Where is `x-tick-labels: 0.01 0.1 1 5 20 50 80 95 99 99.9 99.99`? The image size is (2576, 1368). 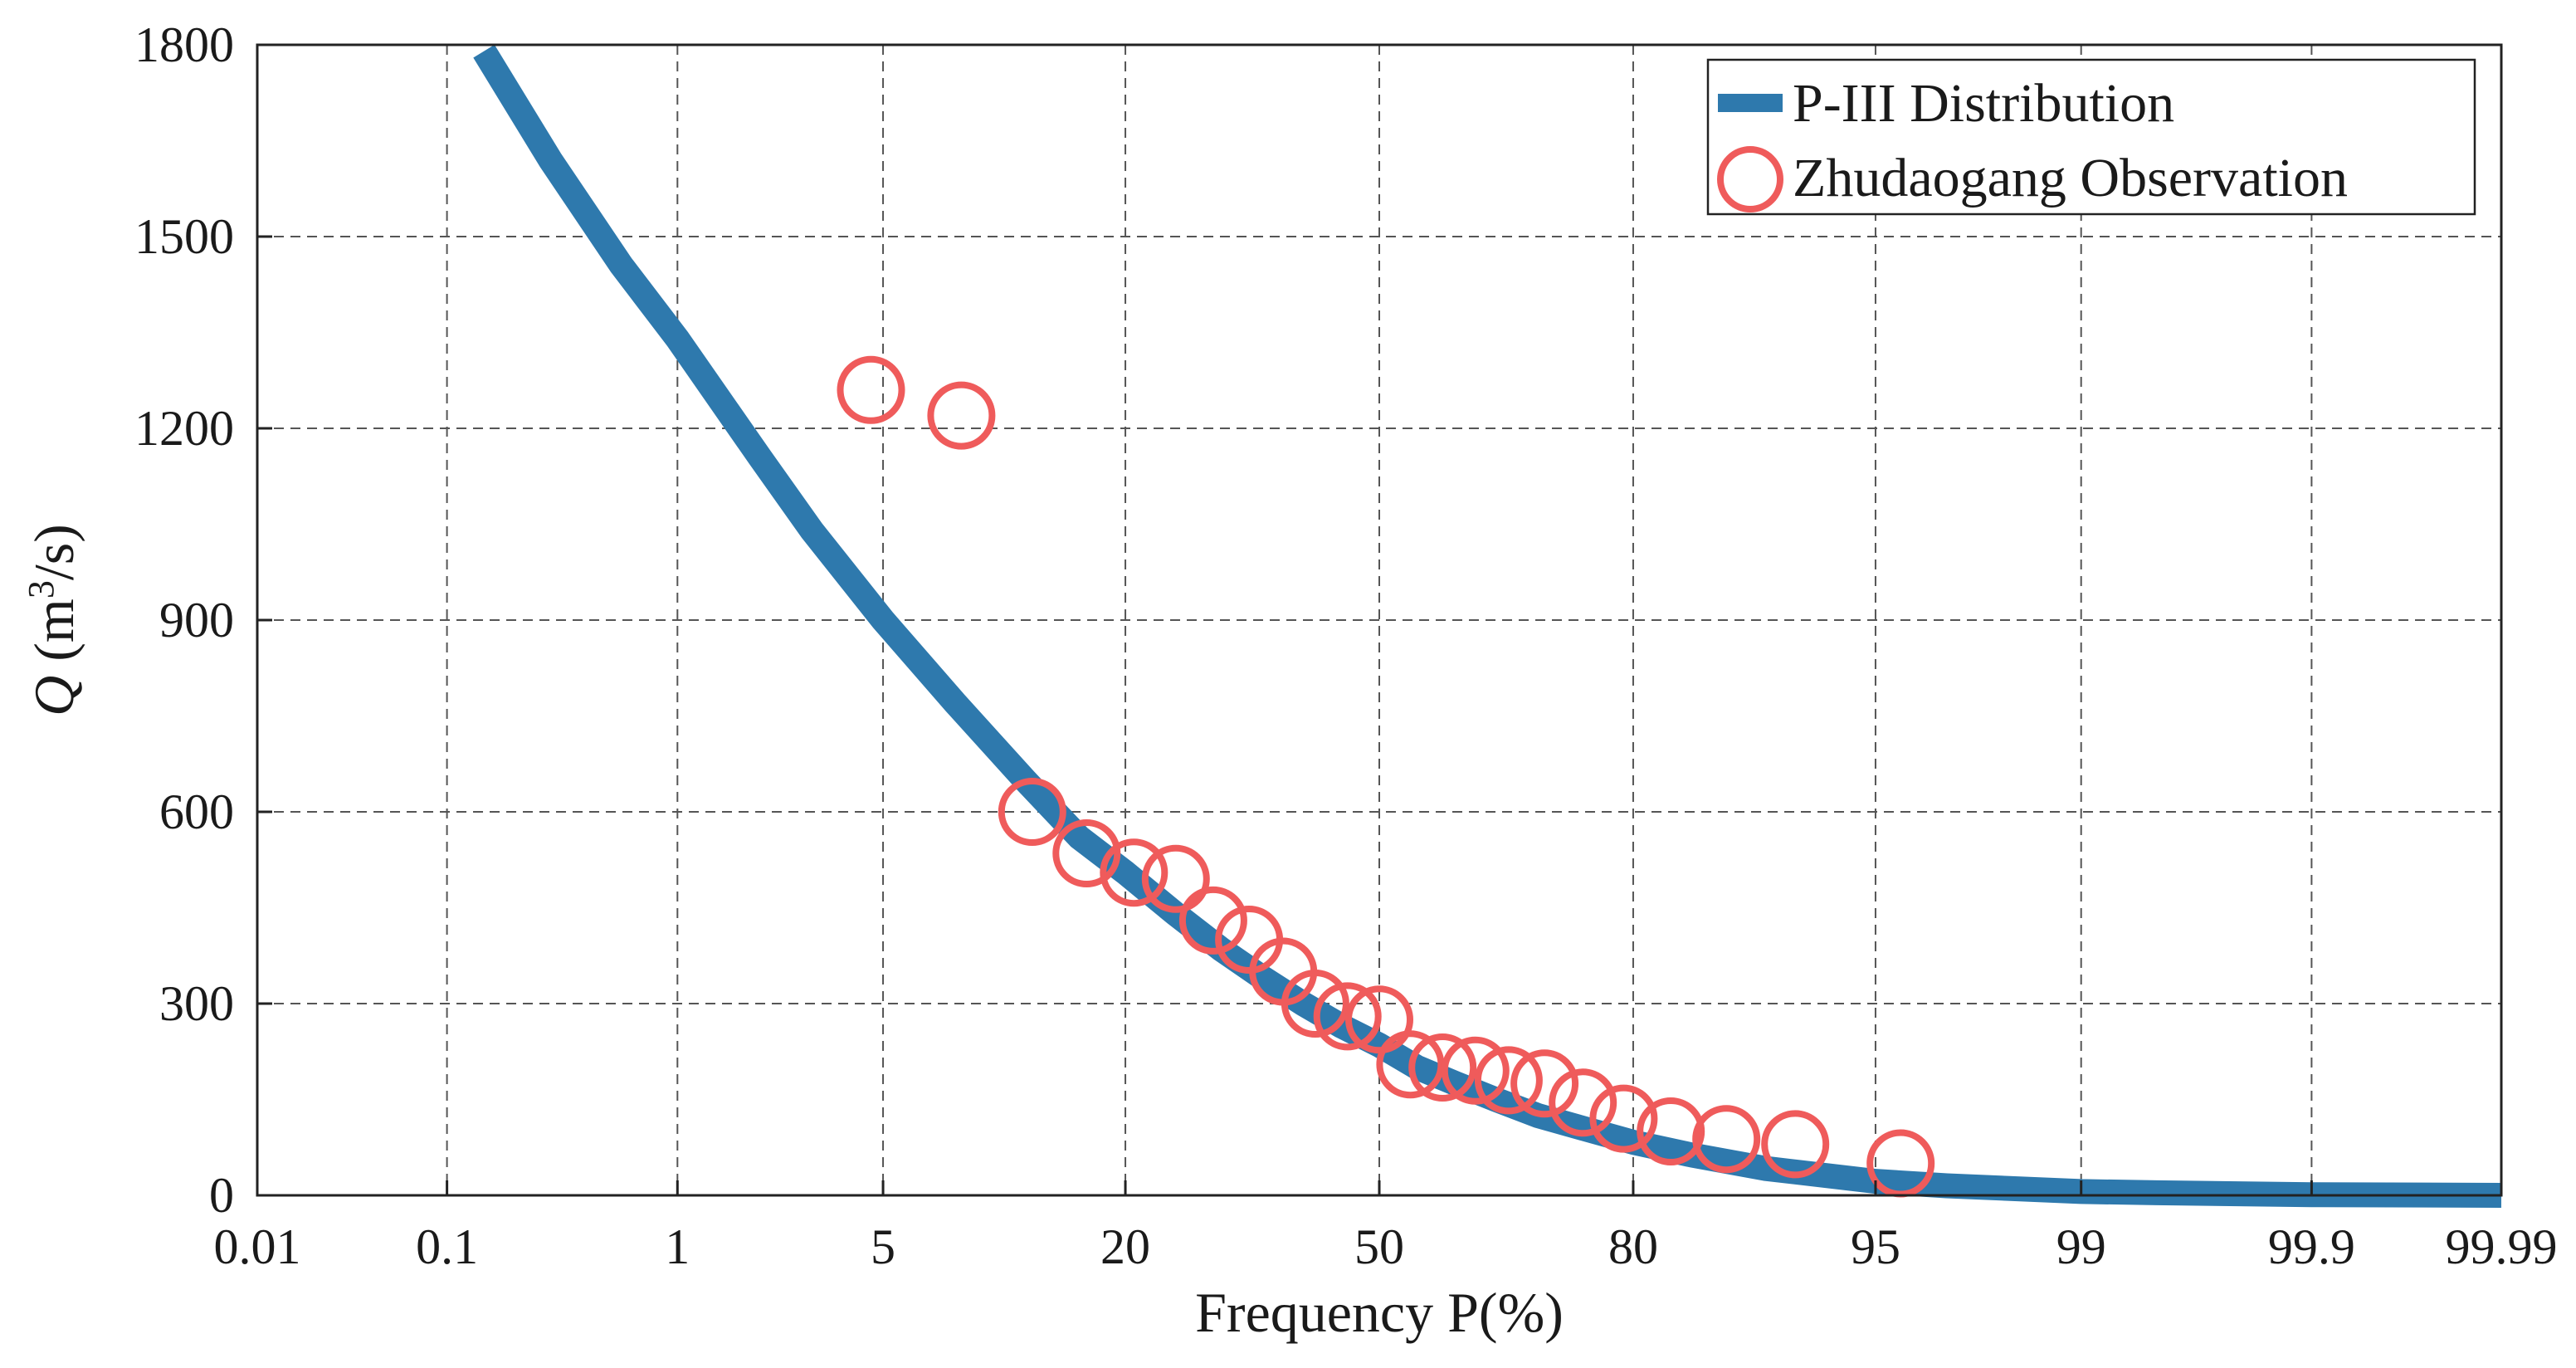
x-tick-labels: 0.01 0.1 1 5 20 50 80 95 99 99.9 99.99 is located at coordinates (1386, 1227).